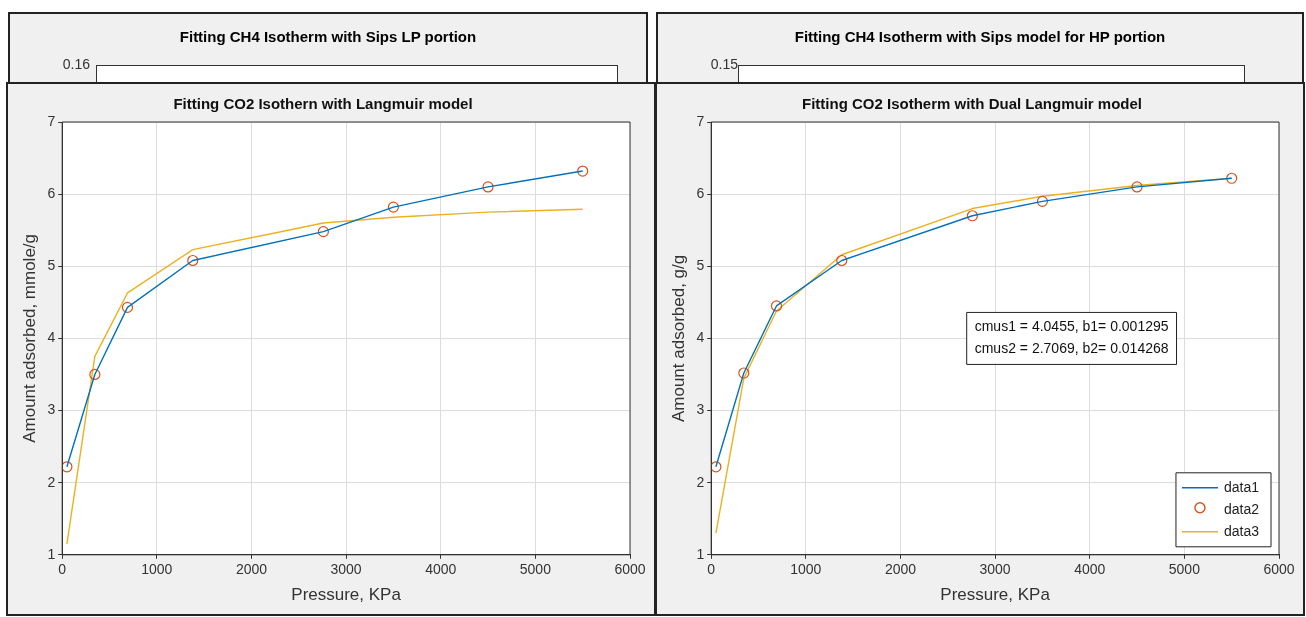  What do you see at coordinates (972, 104) in the screenshot?
I see `chart-title: Fitting CO2 Isotherm with Dual Langmuir model` at bounding box center [972, 104].